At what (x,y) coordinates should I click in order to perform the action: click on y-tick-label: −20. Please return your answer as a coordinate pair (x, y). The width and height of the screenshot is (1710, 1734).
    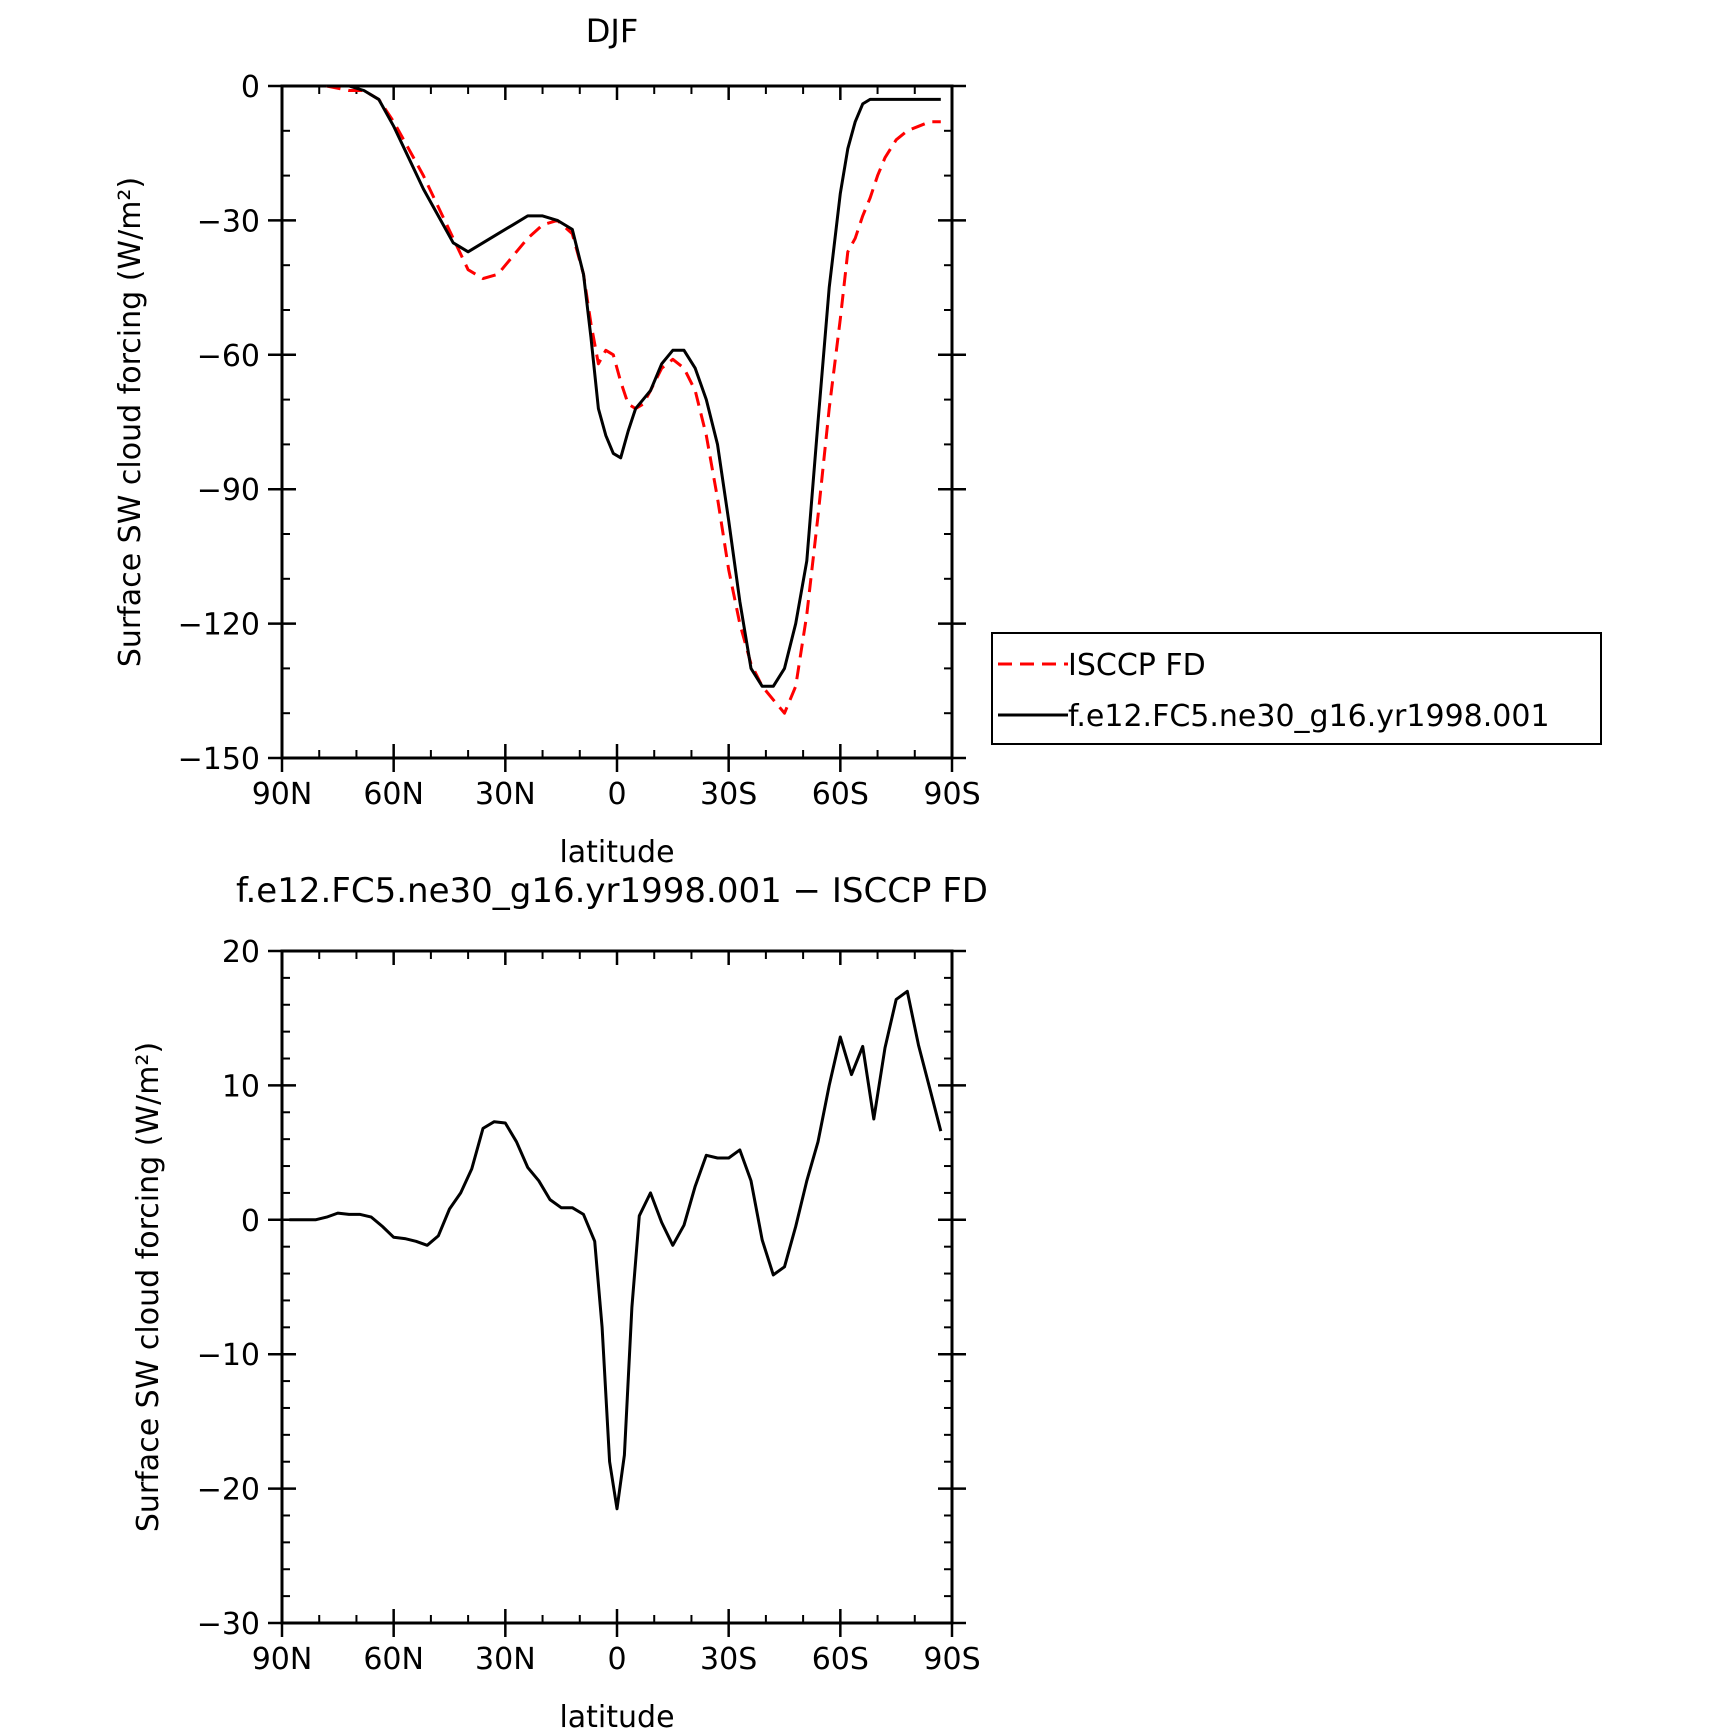
    Looking at the image, I should click on (228, 1490).